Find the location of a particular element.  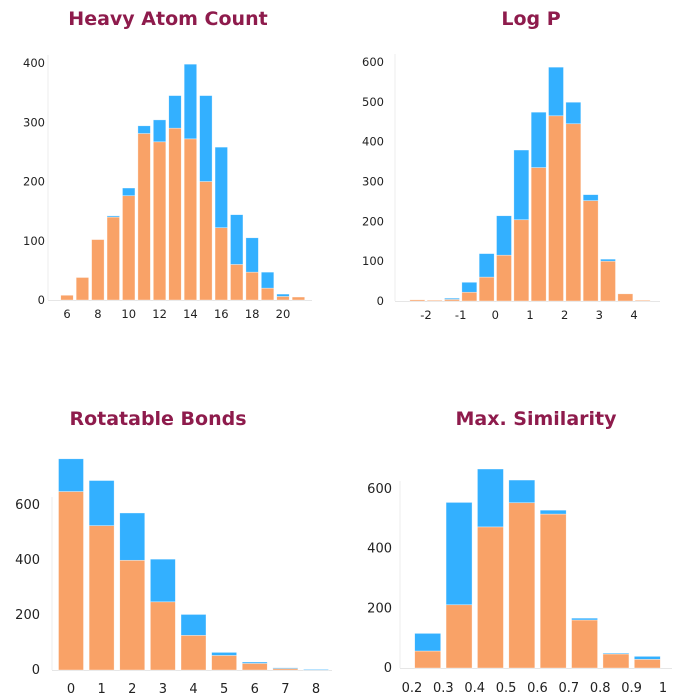

chart-title: Heavy Atom Count is located at coordinates (167, 19).